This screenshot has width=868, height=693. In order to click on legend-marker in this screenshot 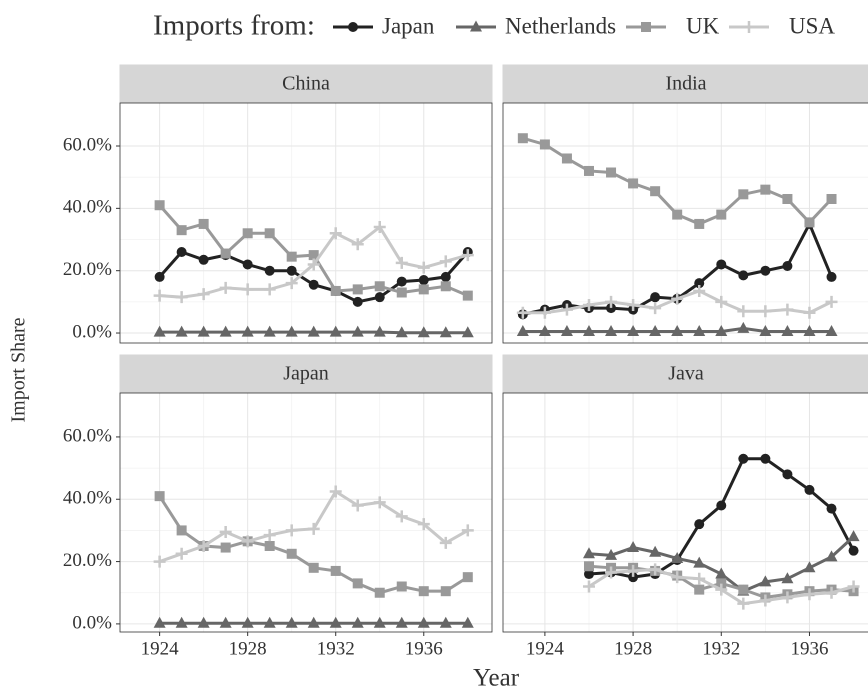, I will do `click(476, 26)`.